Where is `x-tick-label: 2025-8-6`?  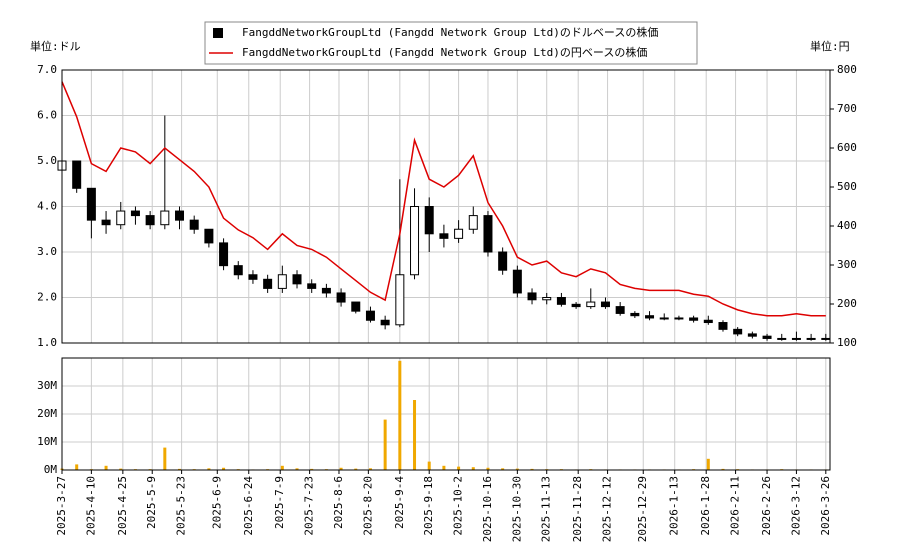
x-tick-label: 2025-8-6 is located at coordinates (338, 502).